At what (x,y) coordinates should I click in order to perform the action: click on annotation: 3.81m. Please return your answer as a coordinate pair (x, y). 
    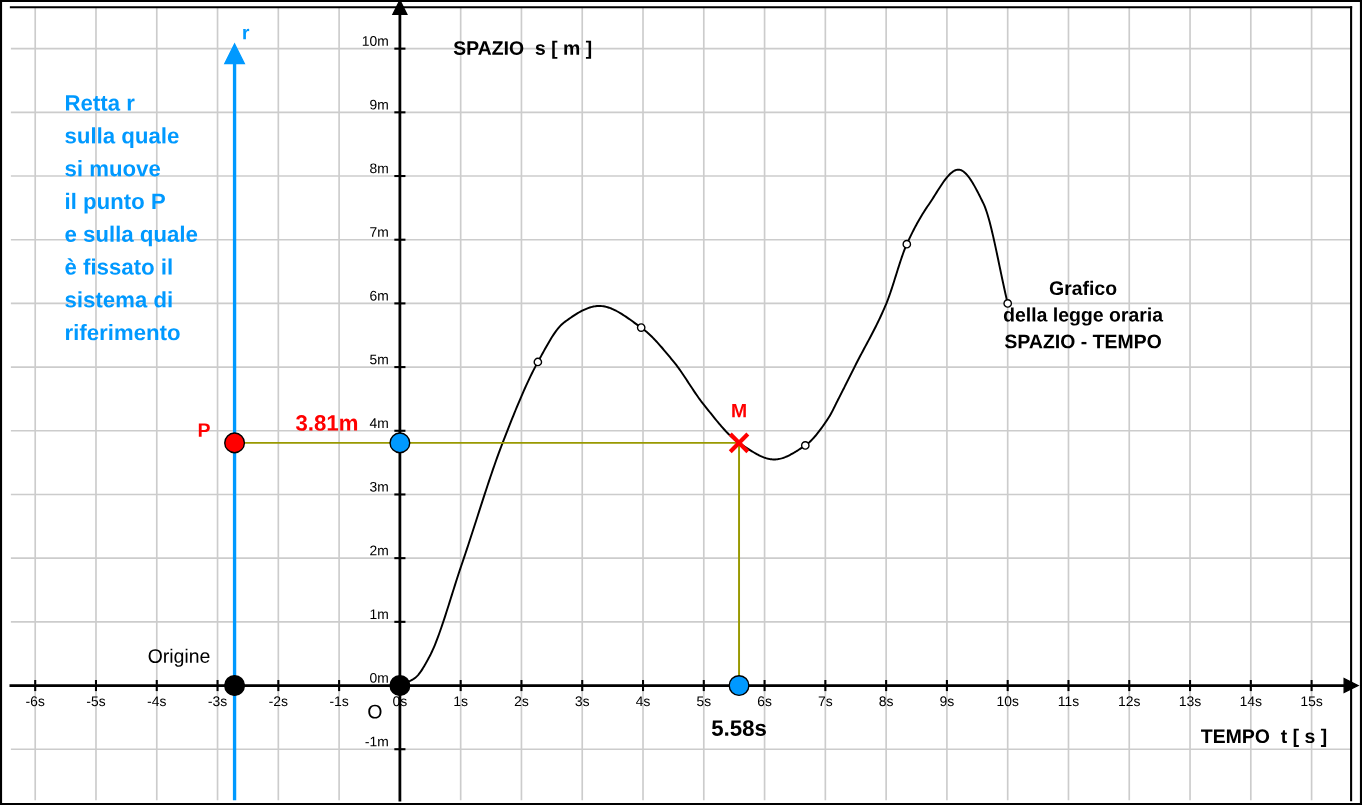
    Looking at the image, I should click on (326, 423).